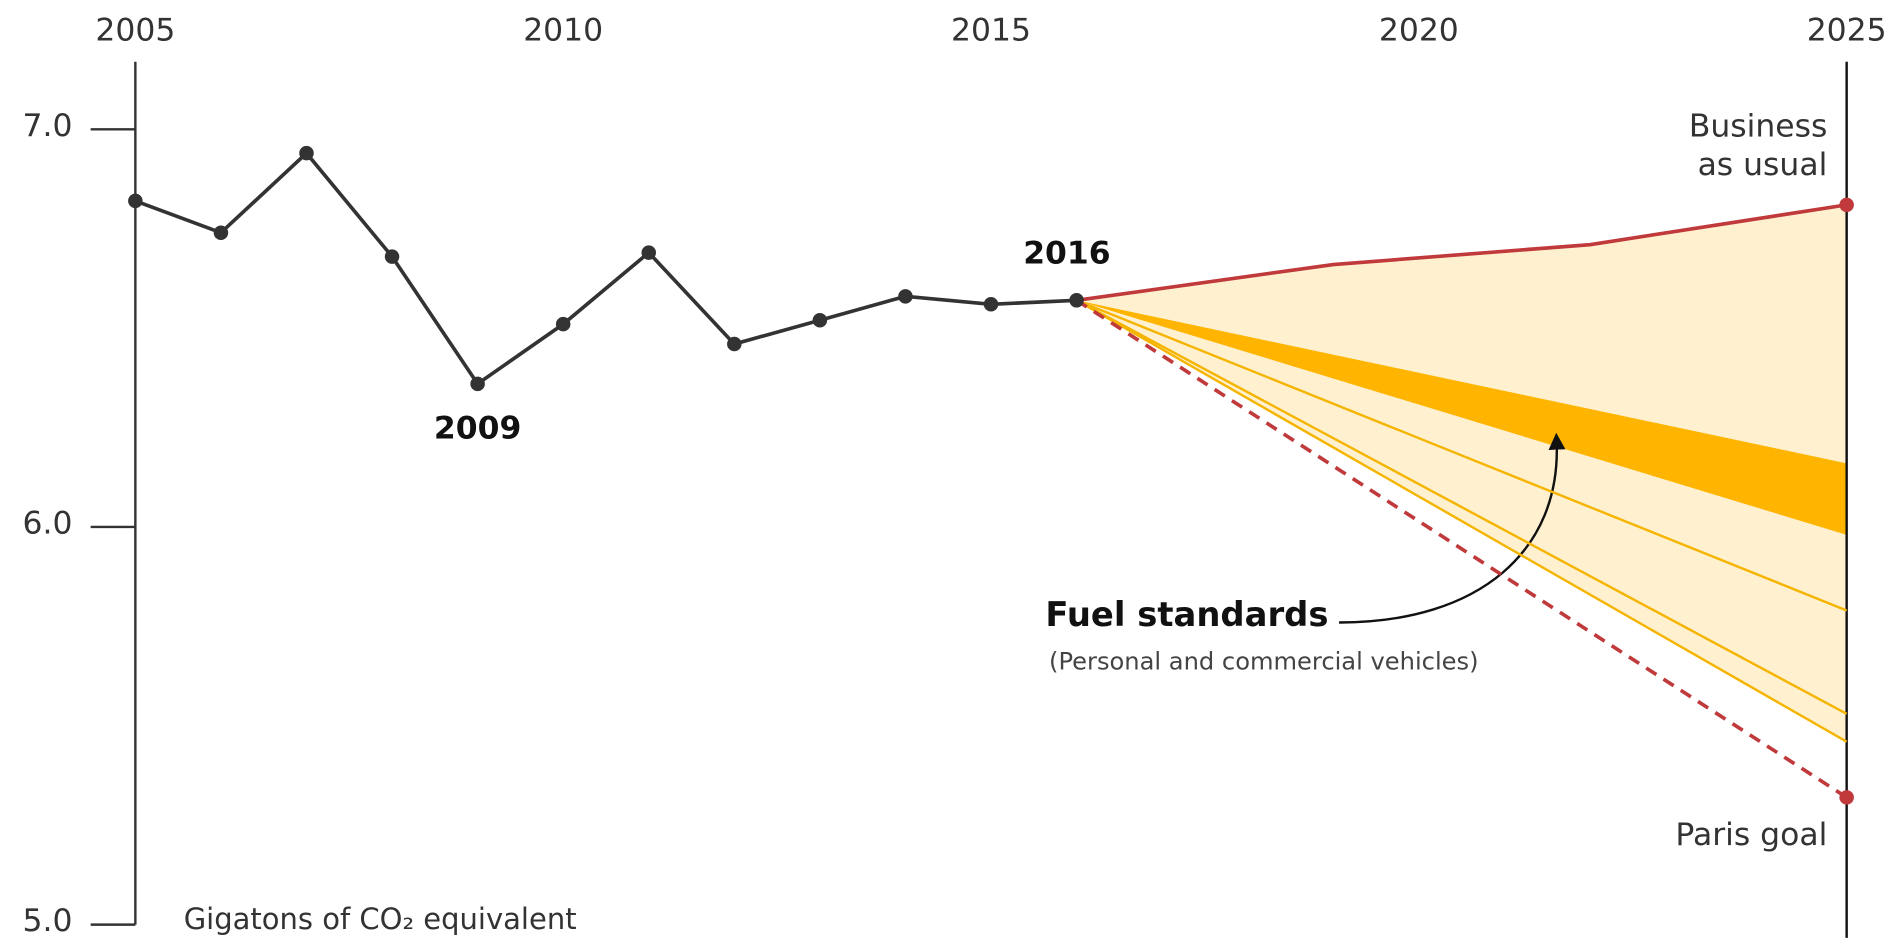 This screenshot has width=1895, height=938. Describe the element at coordinates (1452, 528) in the screenshot. I see `annotation-arrow` at that location.